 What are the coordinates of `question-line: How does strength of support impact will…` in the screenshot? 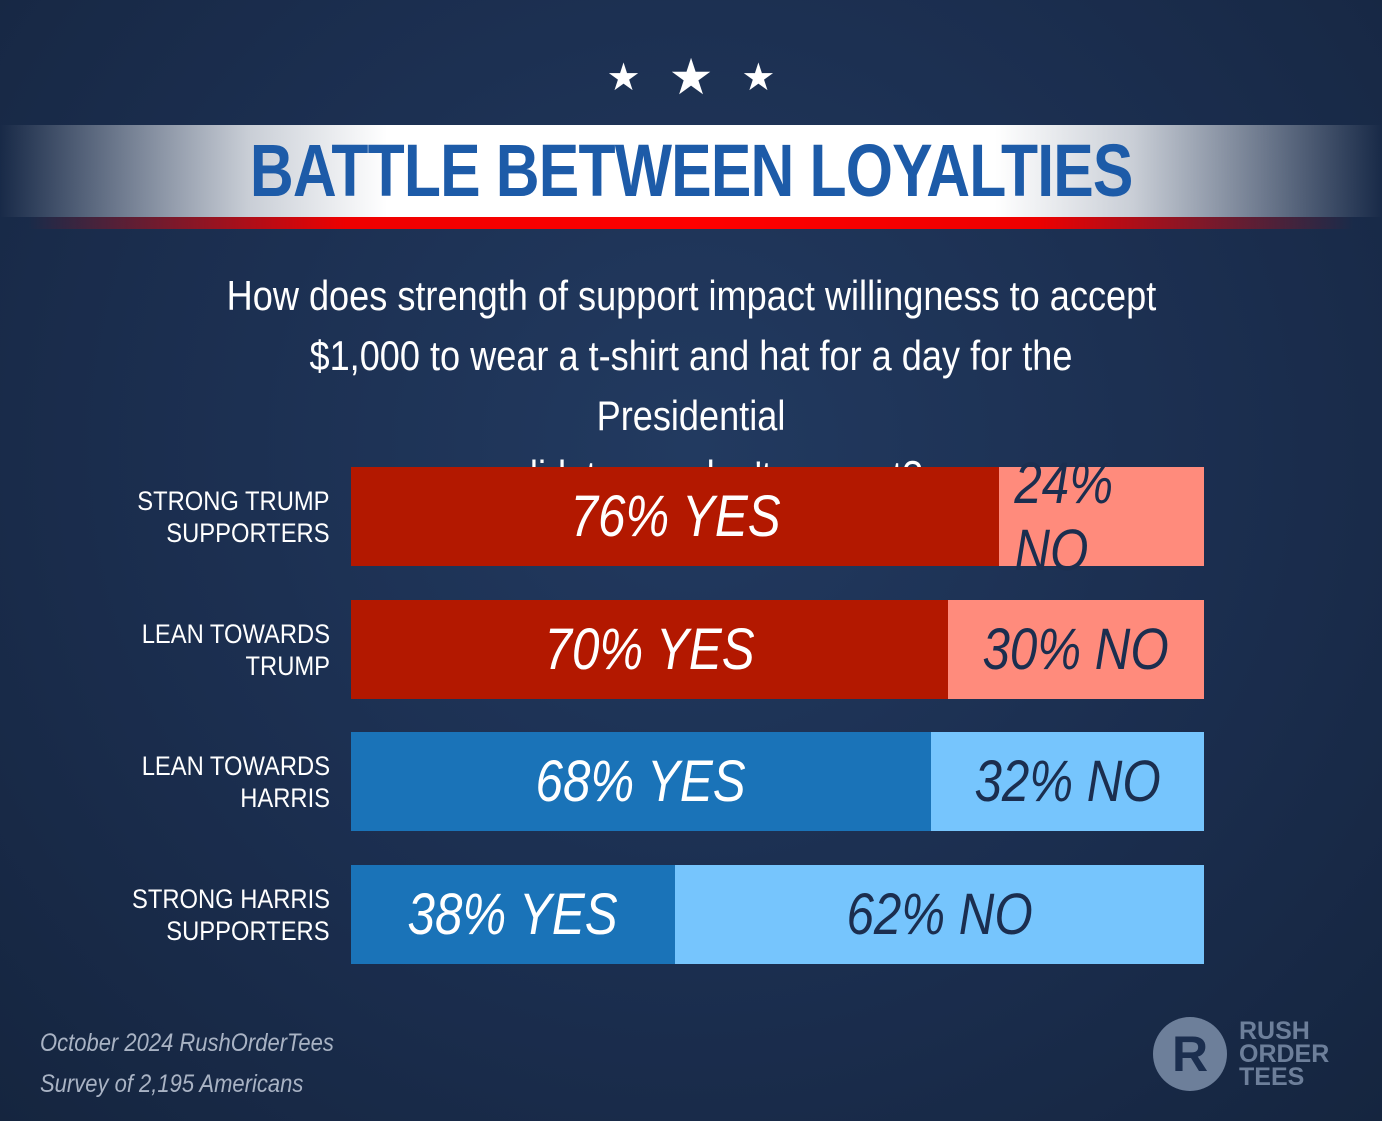 It's located at (691, 295).